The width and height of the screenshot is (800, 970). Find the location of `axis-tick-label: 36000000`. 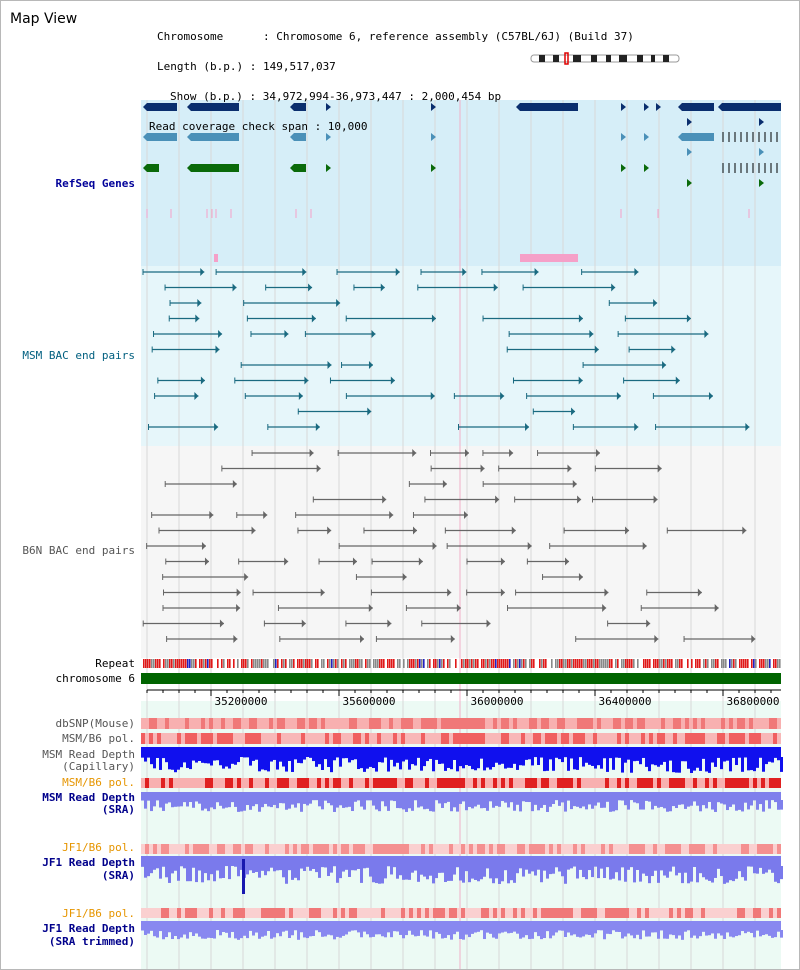

axis-tick-label: 36000000 is located at coordinates (497, 701).